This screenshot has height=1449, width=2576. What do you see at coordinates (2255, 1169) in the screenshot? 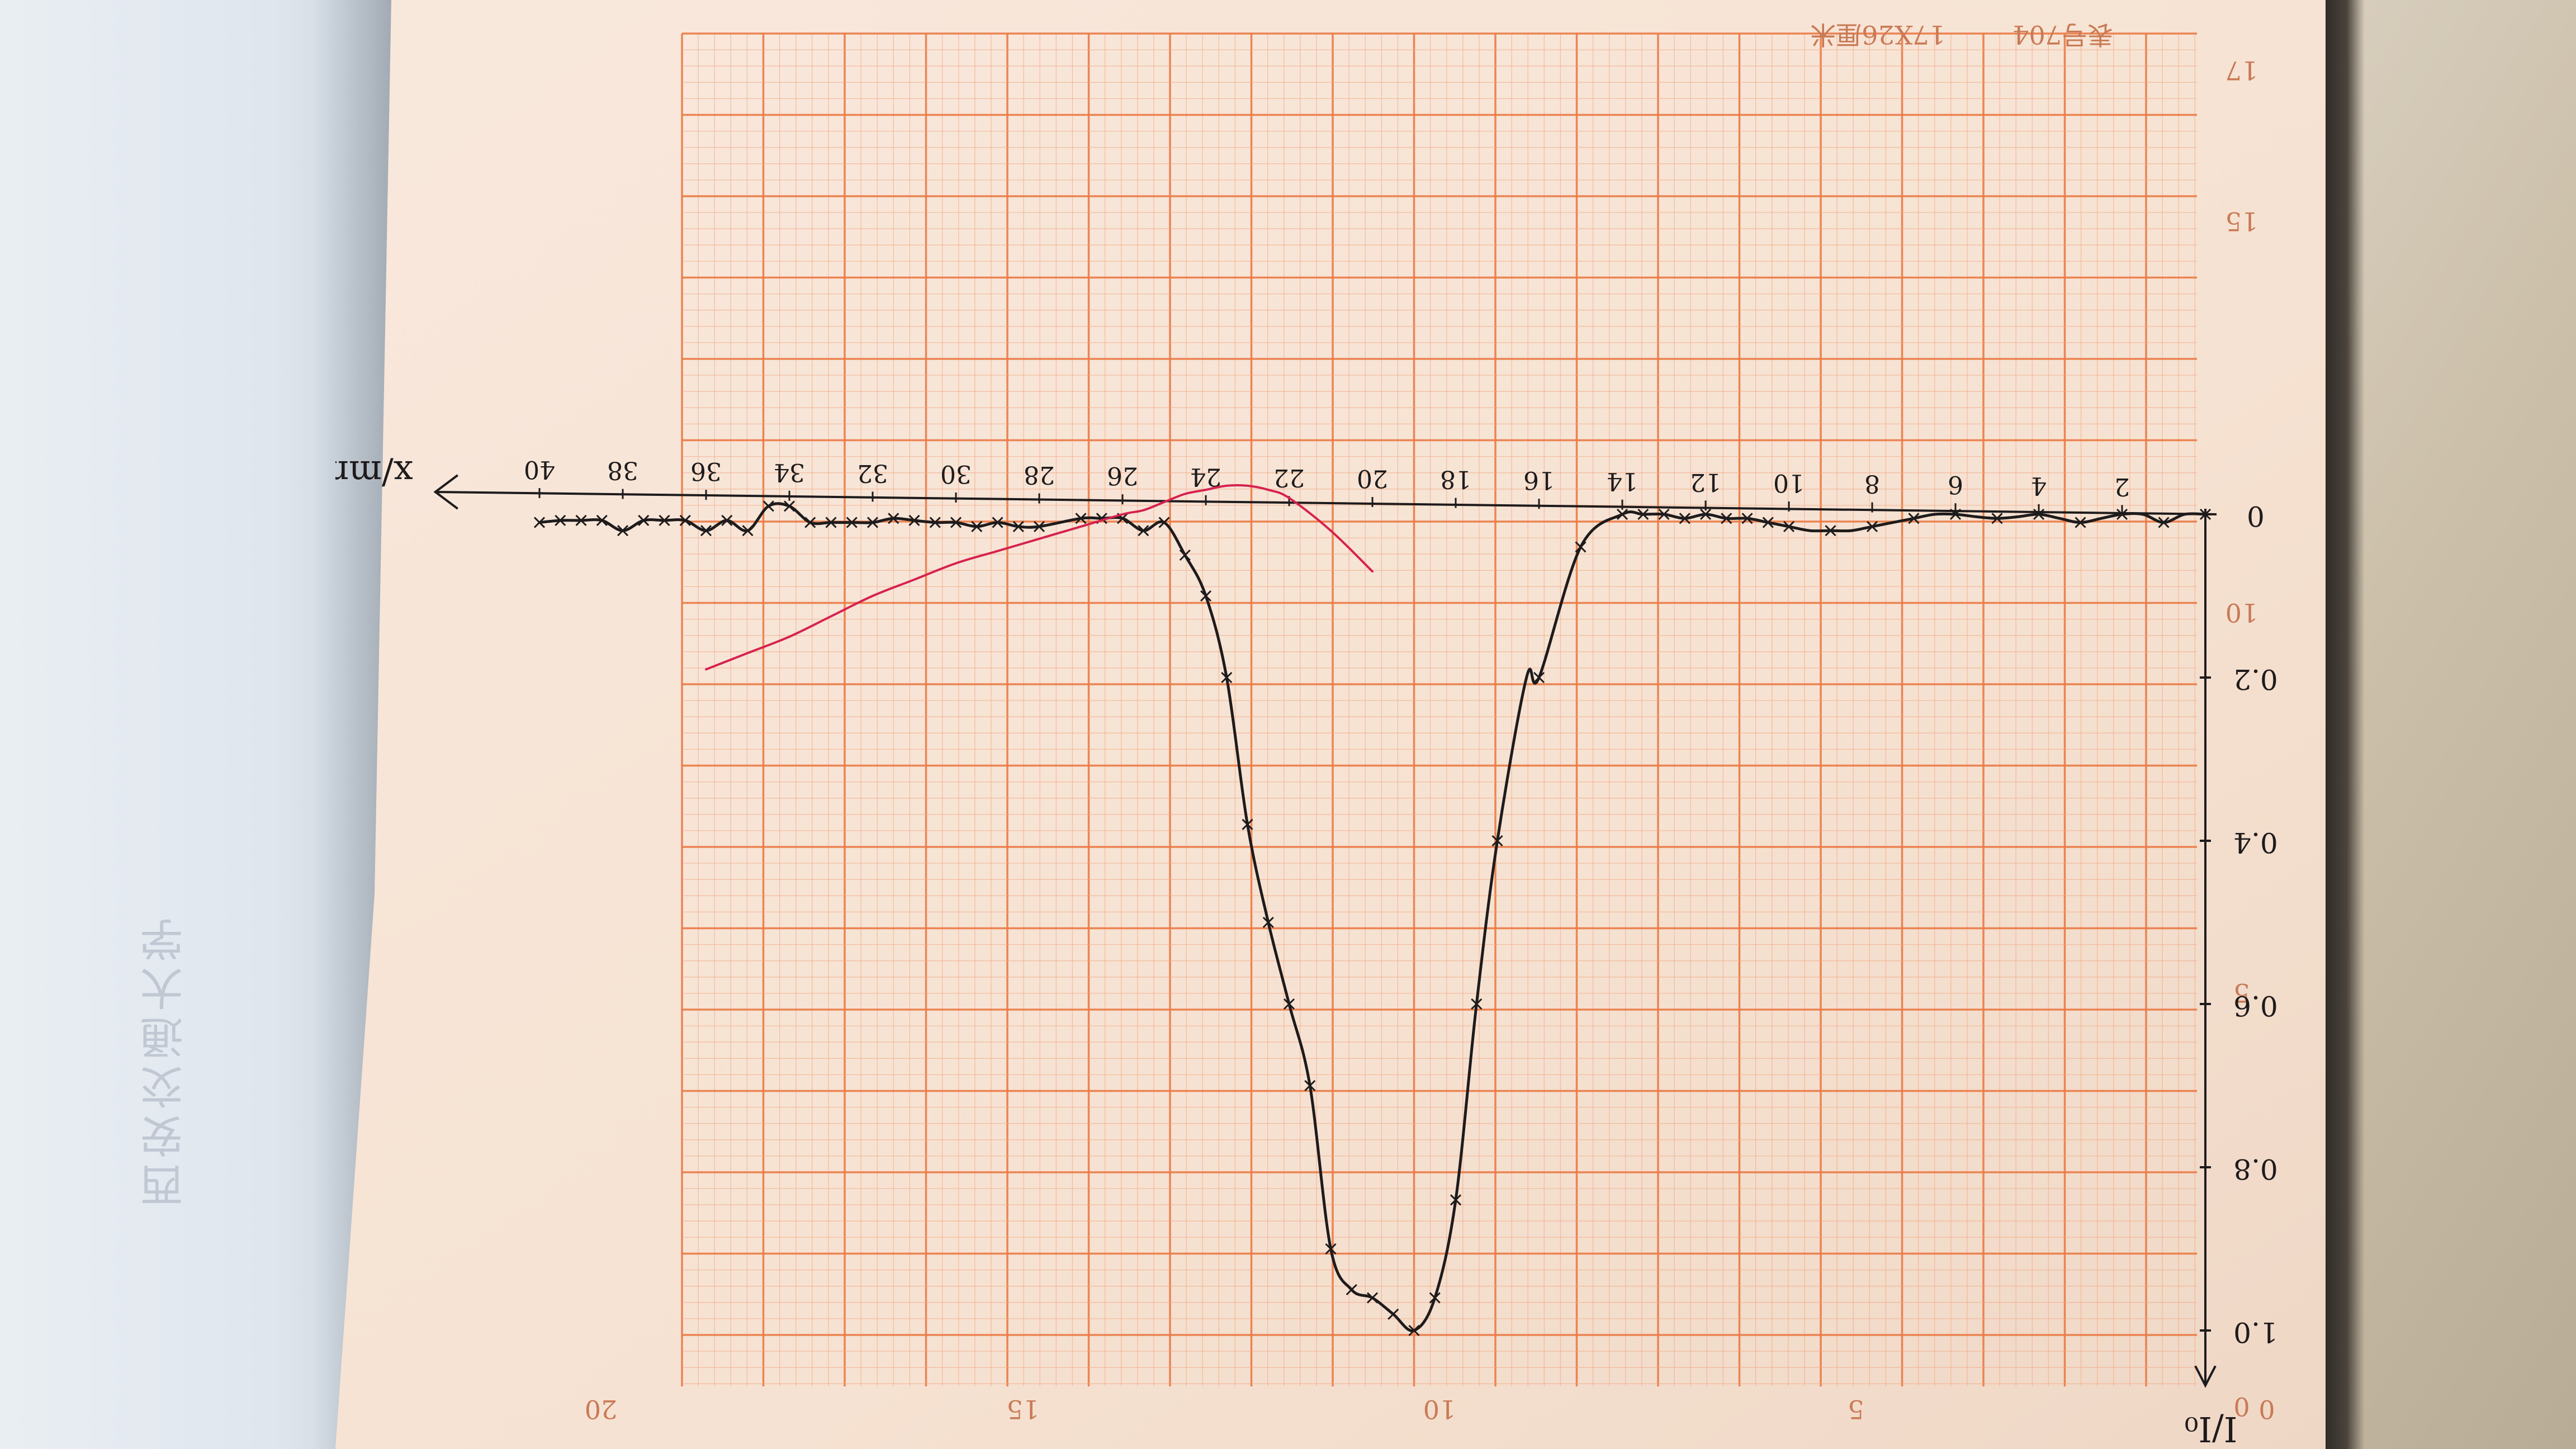
I see `y-tick-label: 0.8` at bounding box center [2255, 1169].